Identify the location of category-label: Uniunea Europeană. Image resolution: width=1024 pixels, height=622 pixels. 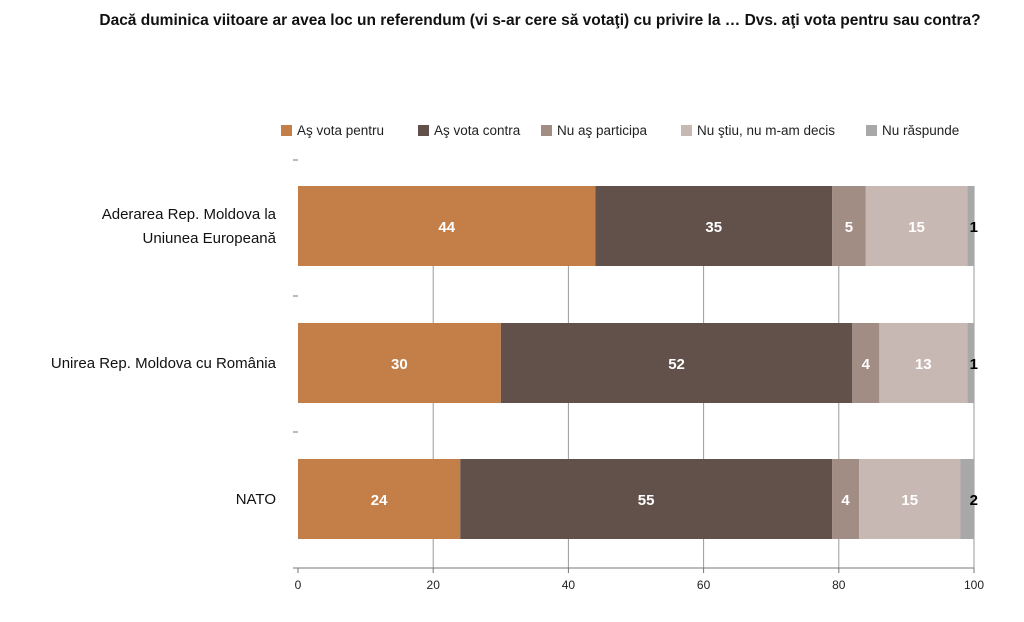
(210, 238).